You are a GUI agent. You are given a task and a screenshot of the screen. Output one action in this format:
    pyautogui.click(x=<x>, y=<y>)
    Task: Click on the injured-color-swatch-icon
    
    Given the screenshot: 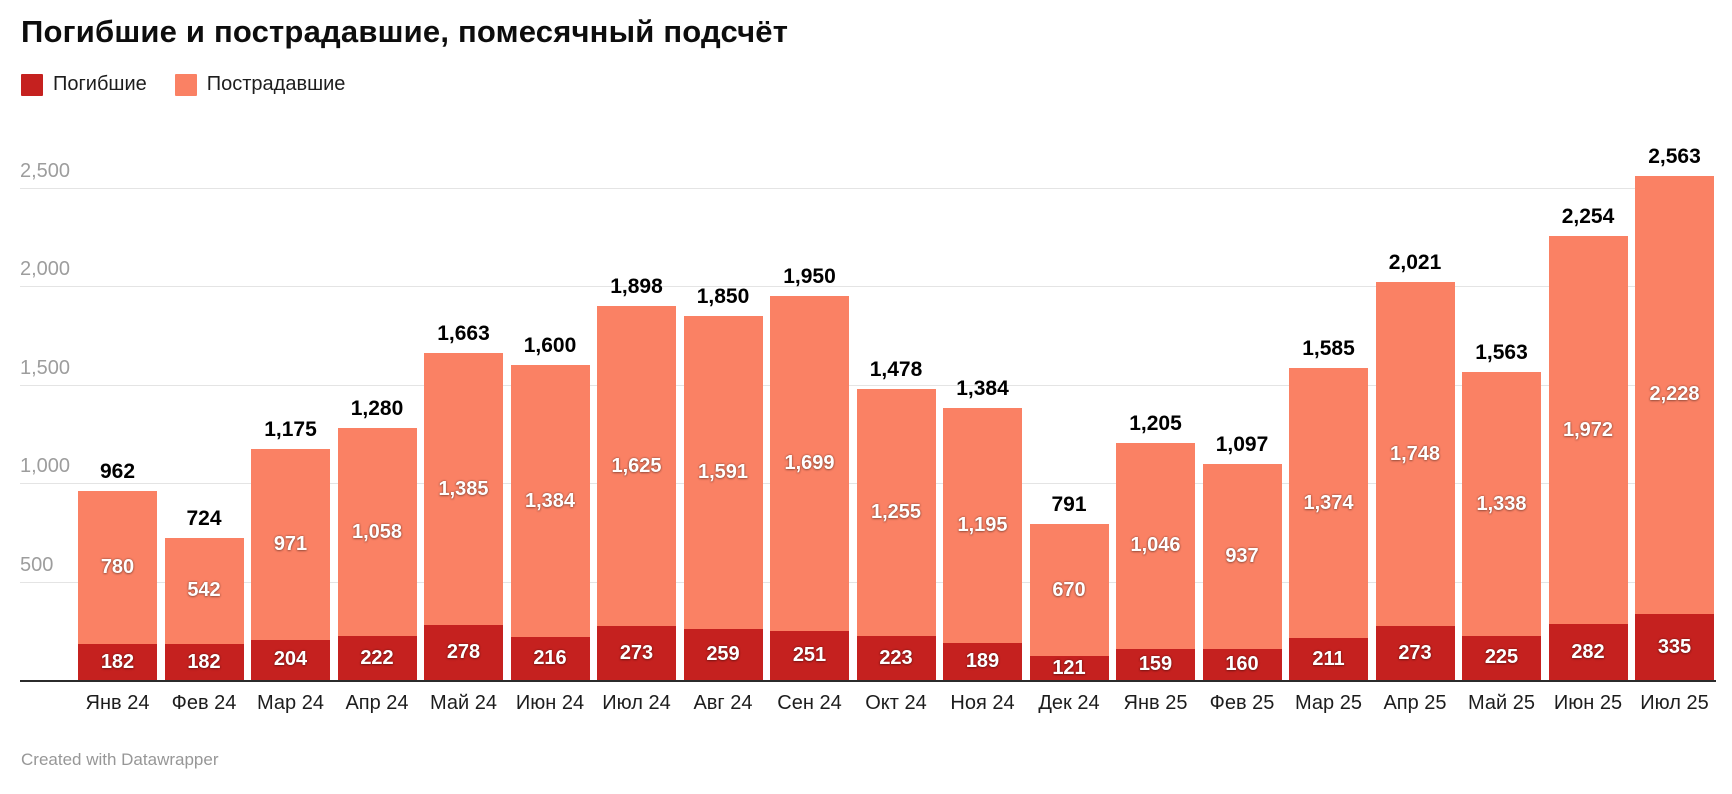 What is the action you would take?
    pyautogui.click(x=185, y=84)
    